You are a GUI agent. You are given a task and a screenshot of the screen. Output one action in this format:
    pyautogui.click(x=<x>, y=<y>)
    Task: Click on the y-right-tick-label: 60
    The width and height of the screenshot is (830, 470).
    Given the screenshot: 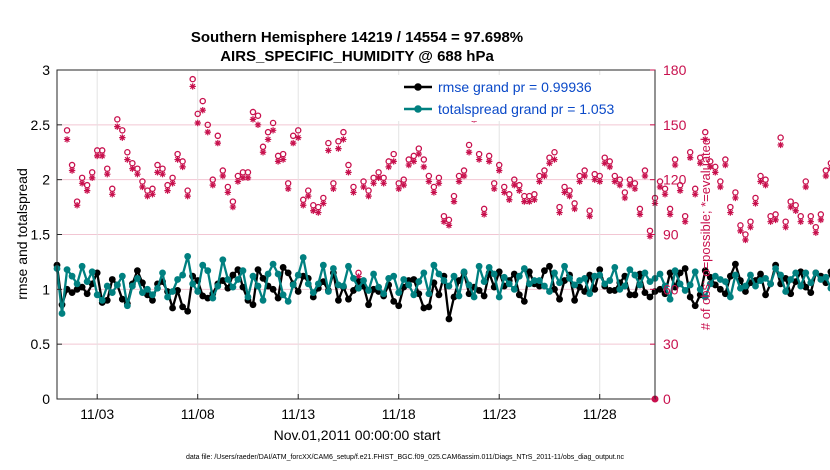 What is the action you would take?
    pyautogui.click(x=671, y=289)
    